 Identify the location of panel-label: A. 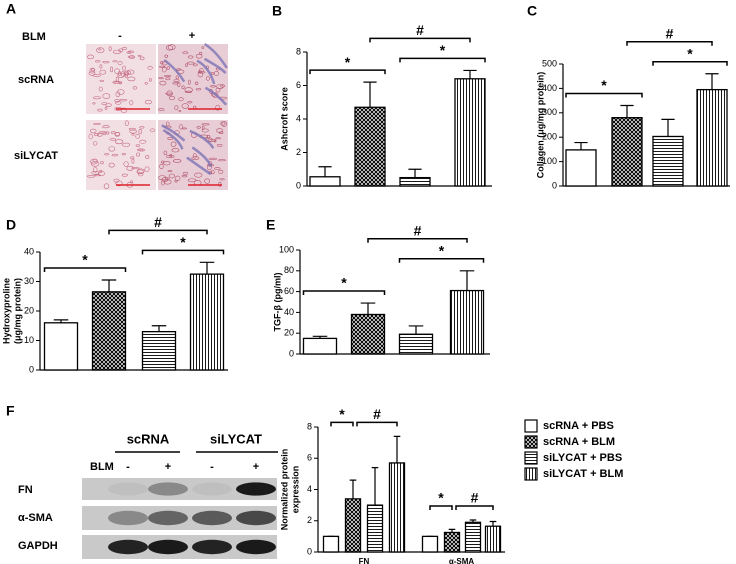
(11, 9).